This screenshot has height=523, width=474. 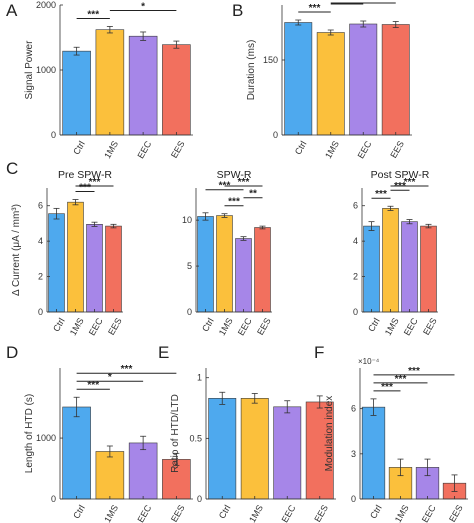 What do you see at coordinates (329, 434) in the screenshot?
I see `y-axis-label: Modulation index` at bounding box center [329, 434].